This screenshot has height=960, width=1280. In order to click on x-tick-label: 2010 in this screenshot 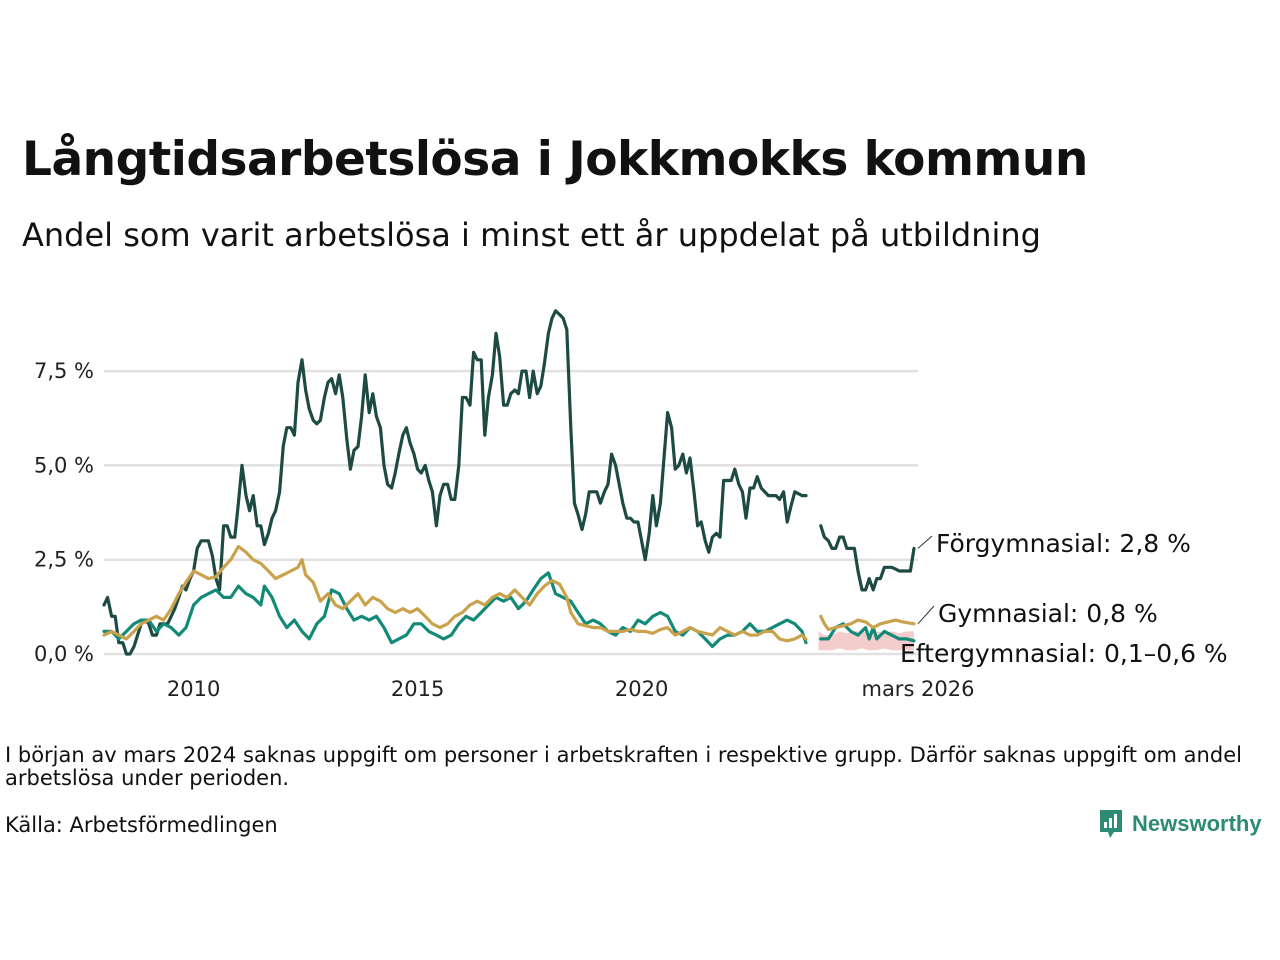, I will do `click(193, 689)`.